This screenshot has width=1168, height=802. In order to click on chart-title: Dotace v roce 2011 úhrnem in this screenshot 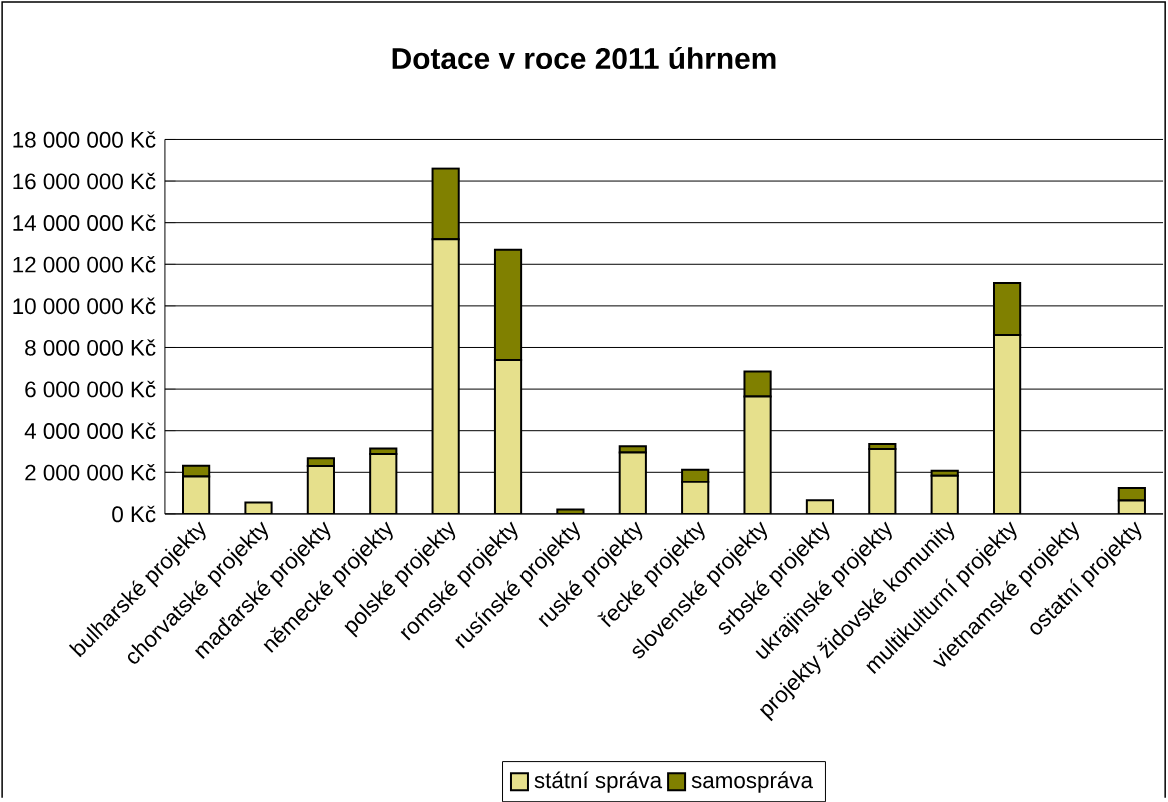, I will do `click(584, 58)`.